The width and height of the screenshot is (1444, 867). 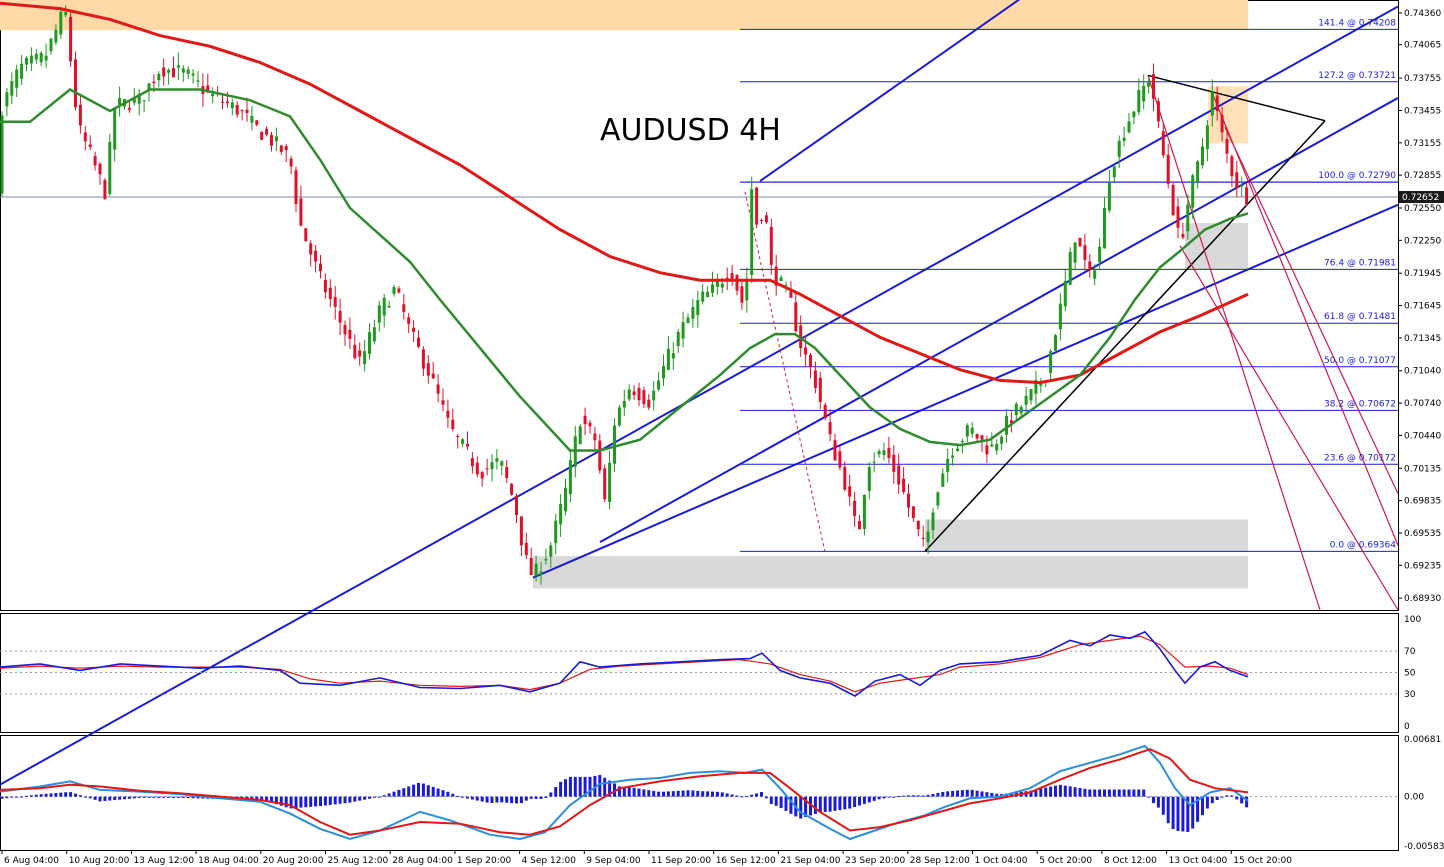 I want to click on fib-trendline, so click(x=785, y=371).